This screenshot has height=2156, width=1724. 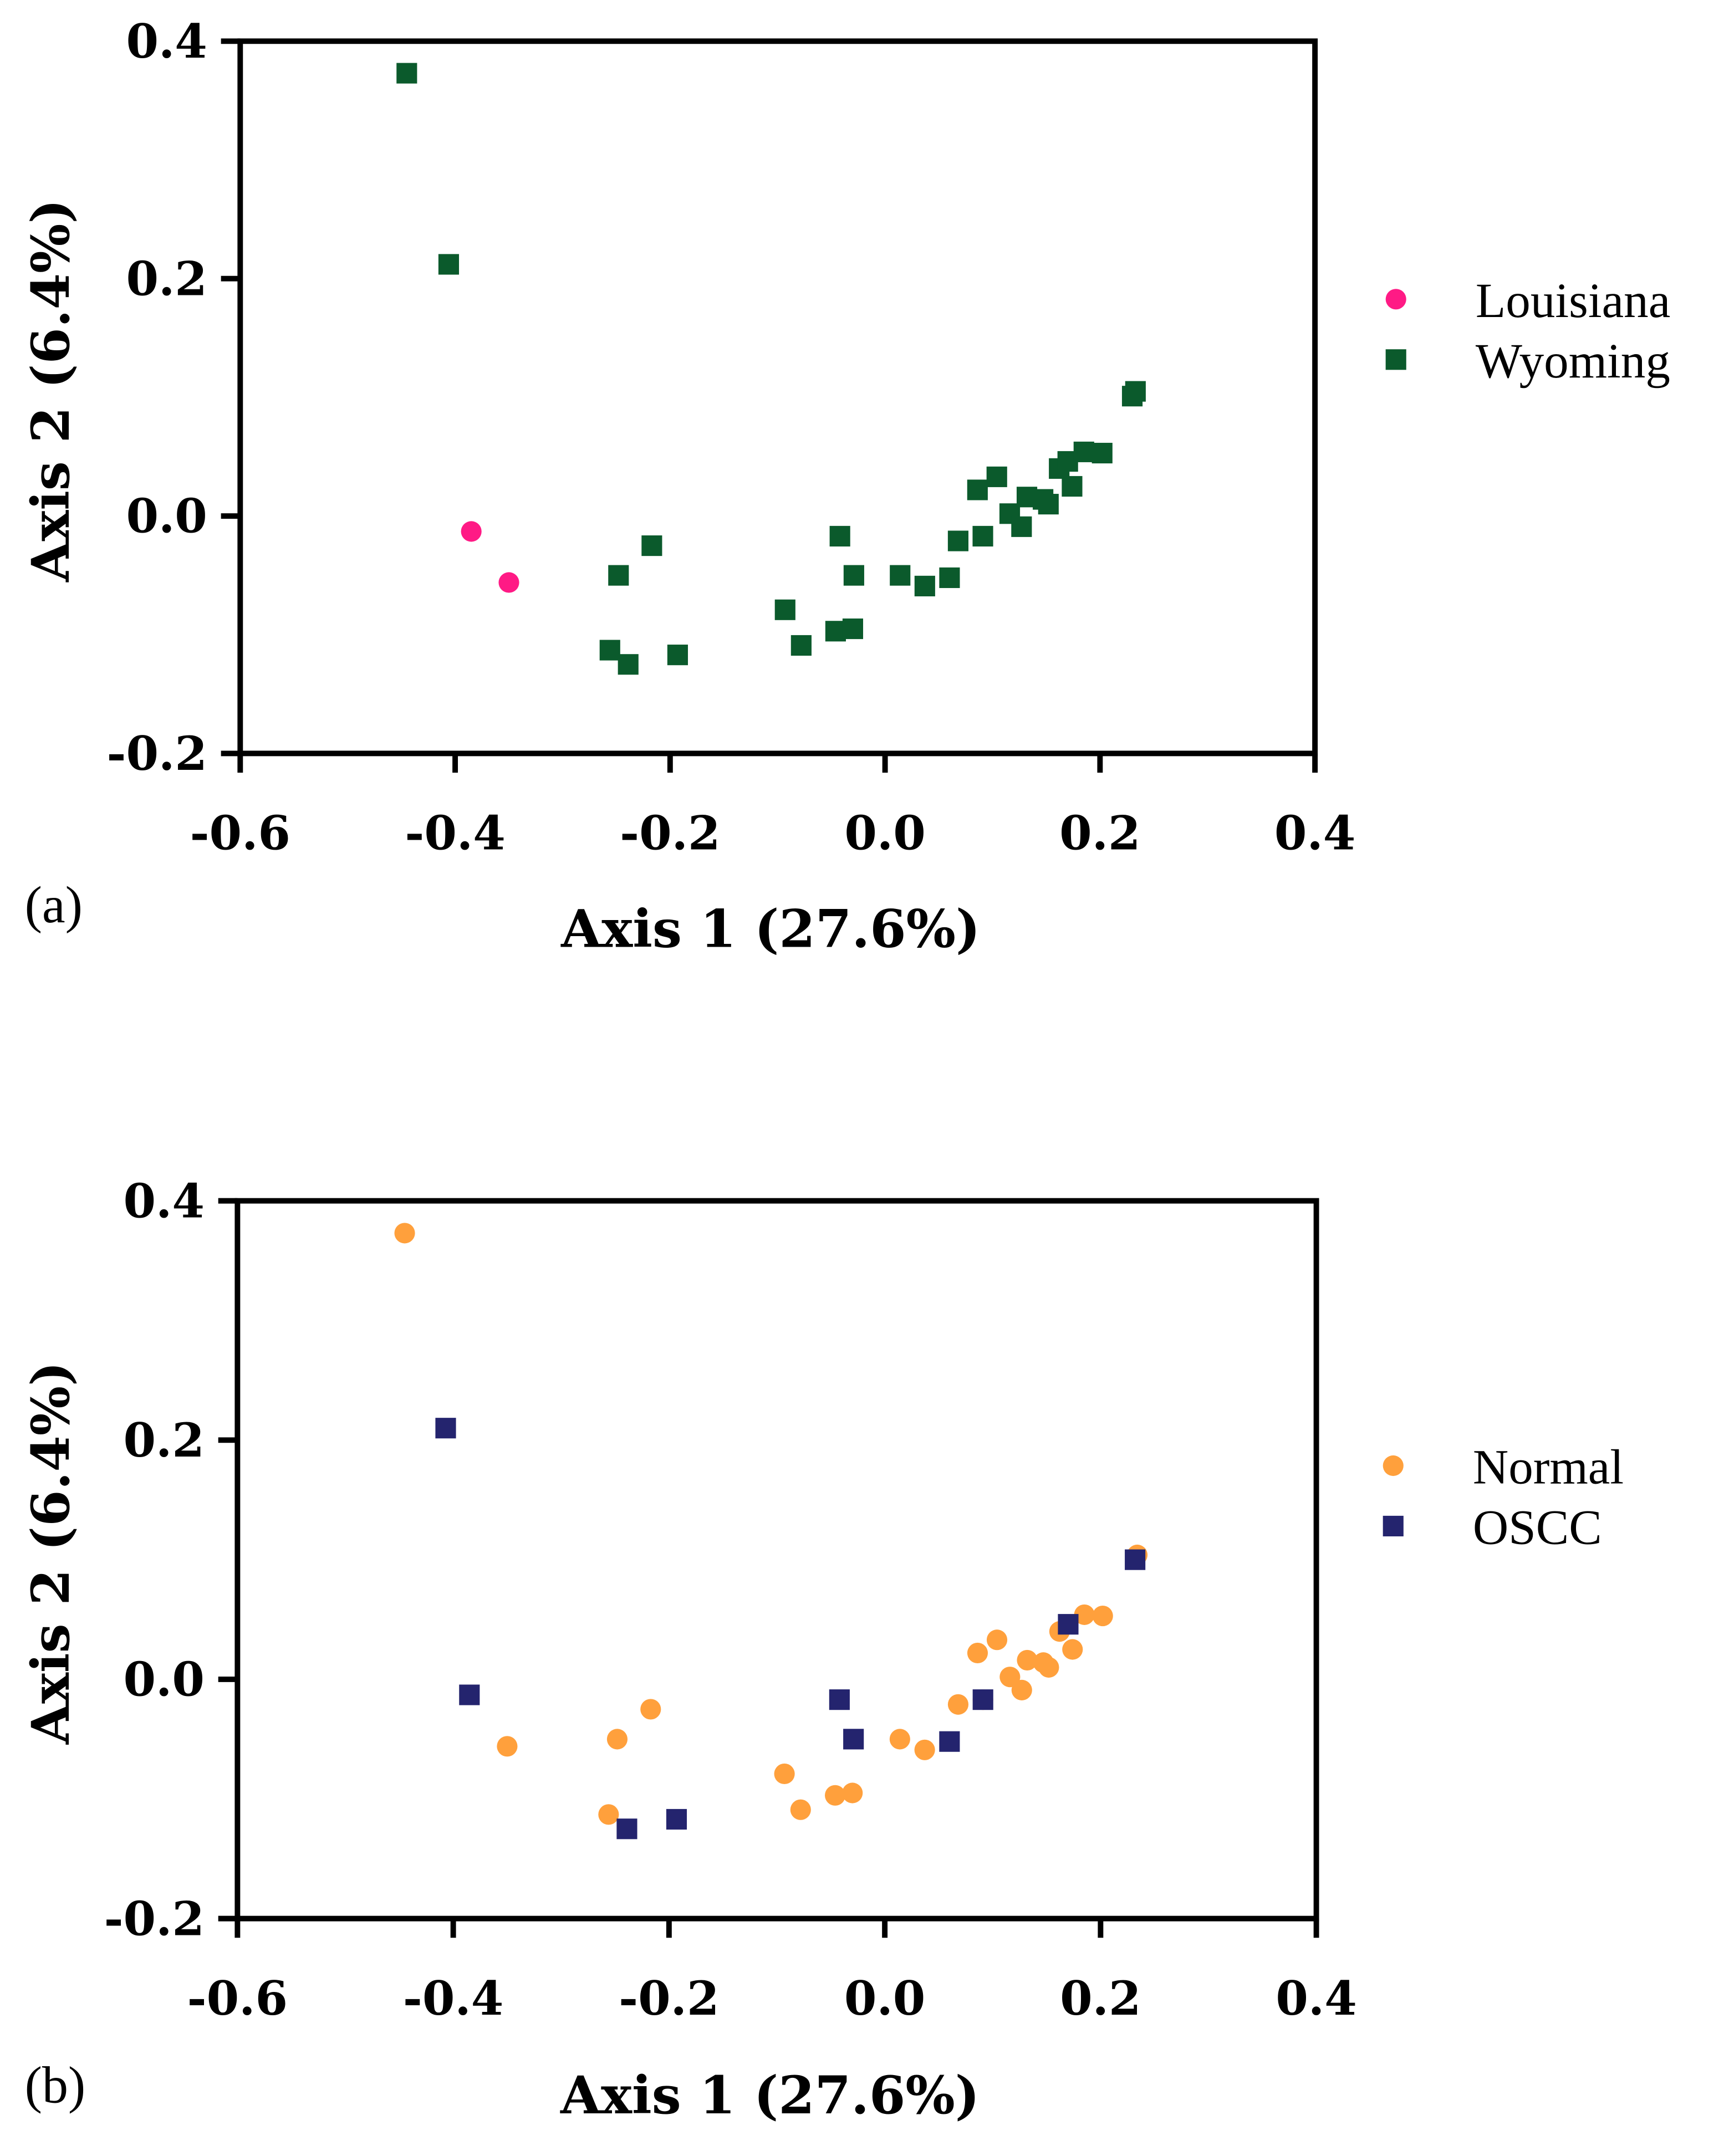 What do you see at coordinates (490, 557) in the screenshot?
I see `series-louisiana` at bounding box center [490, 557].